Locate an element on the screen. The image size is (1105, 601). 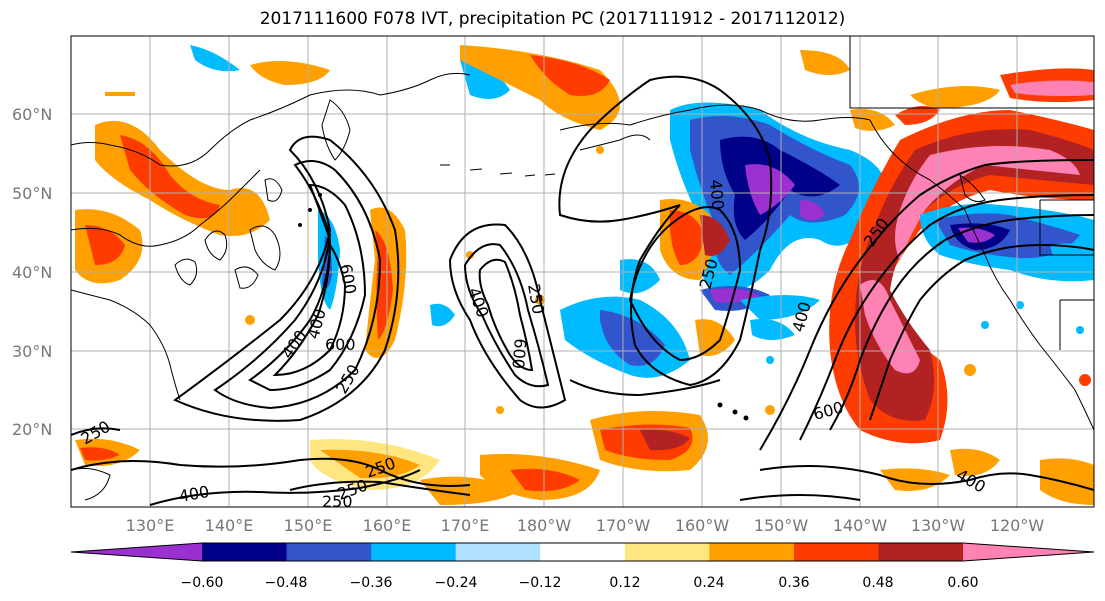
lon-label: 160°W is located at coordinates (702, 525).